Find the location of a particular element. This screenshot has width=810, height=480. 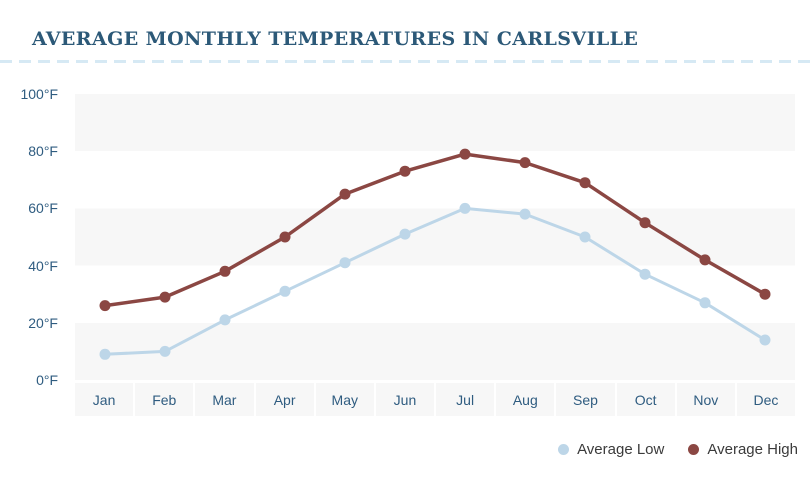

month-cell: Apr is located at coordinates (284, 399).